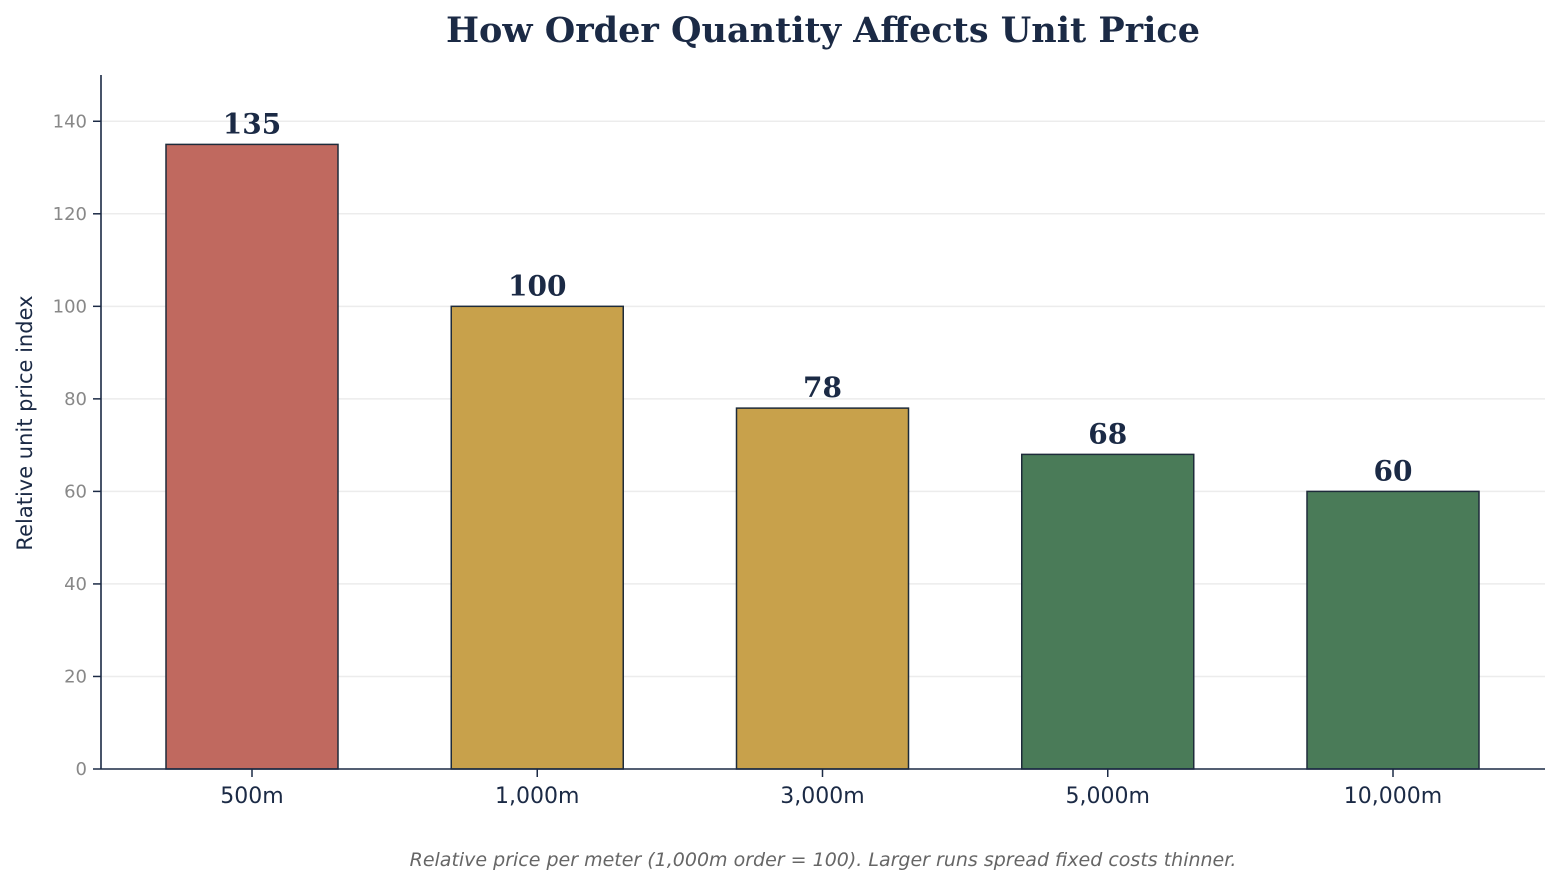 Image resolution: width=1560 pixels, height=885 pixels. I want to click on data-label: 135, so click(252, 123).